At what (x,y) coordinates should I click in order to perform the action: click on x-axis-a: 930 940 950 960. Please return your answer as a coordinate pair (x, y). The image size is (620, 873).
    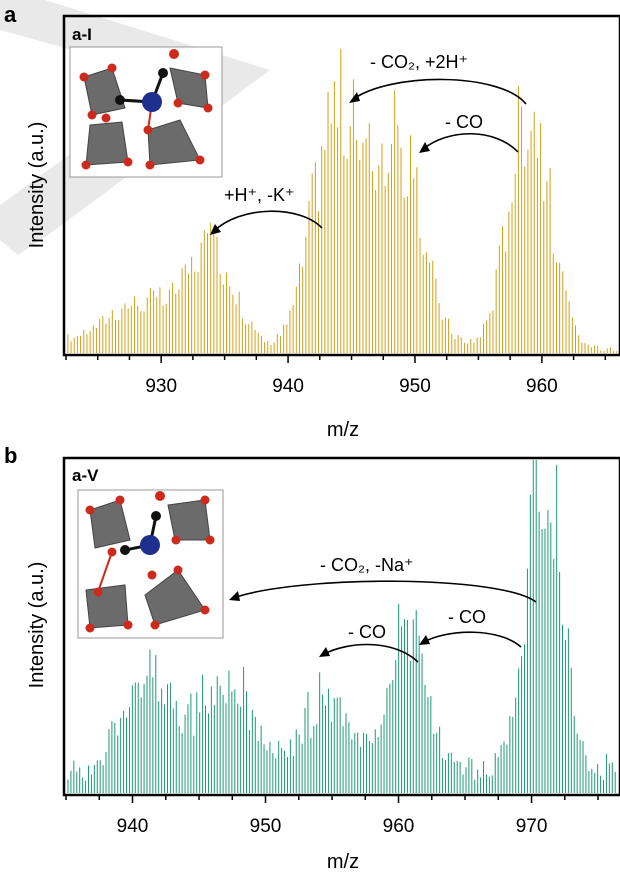
    Looking at the image, I should click on (336, 376).